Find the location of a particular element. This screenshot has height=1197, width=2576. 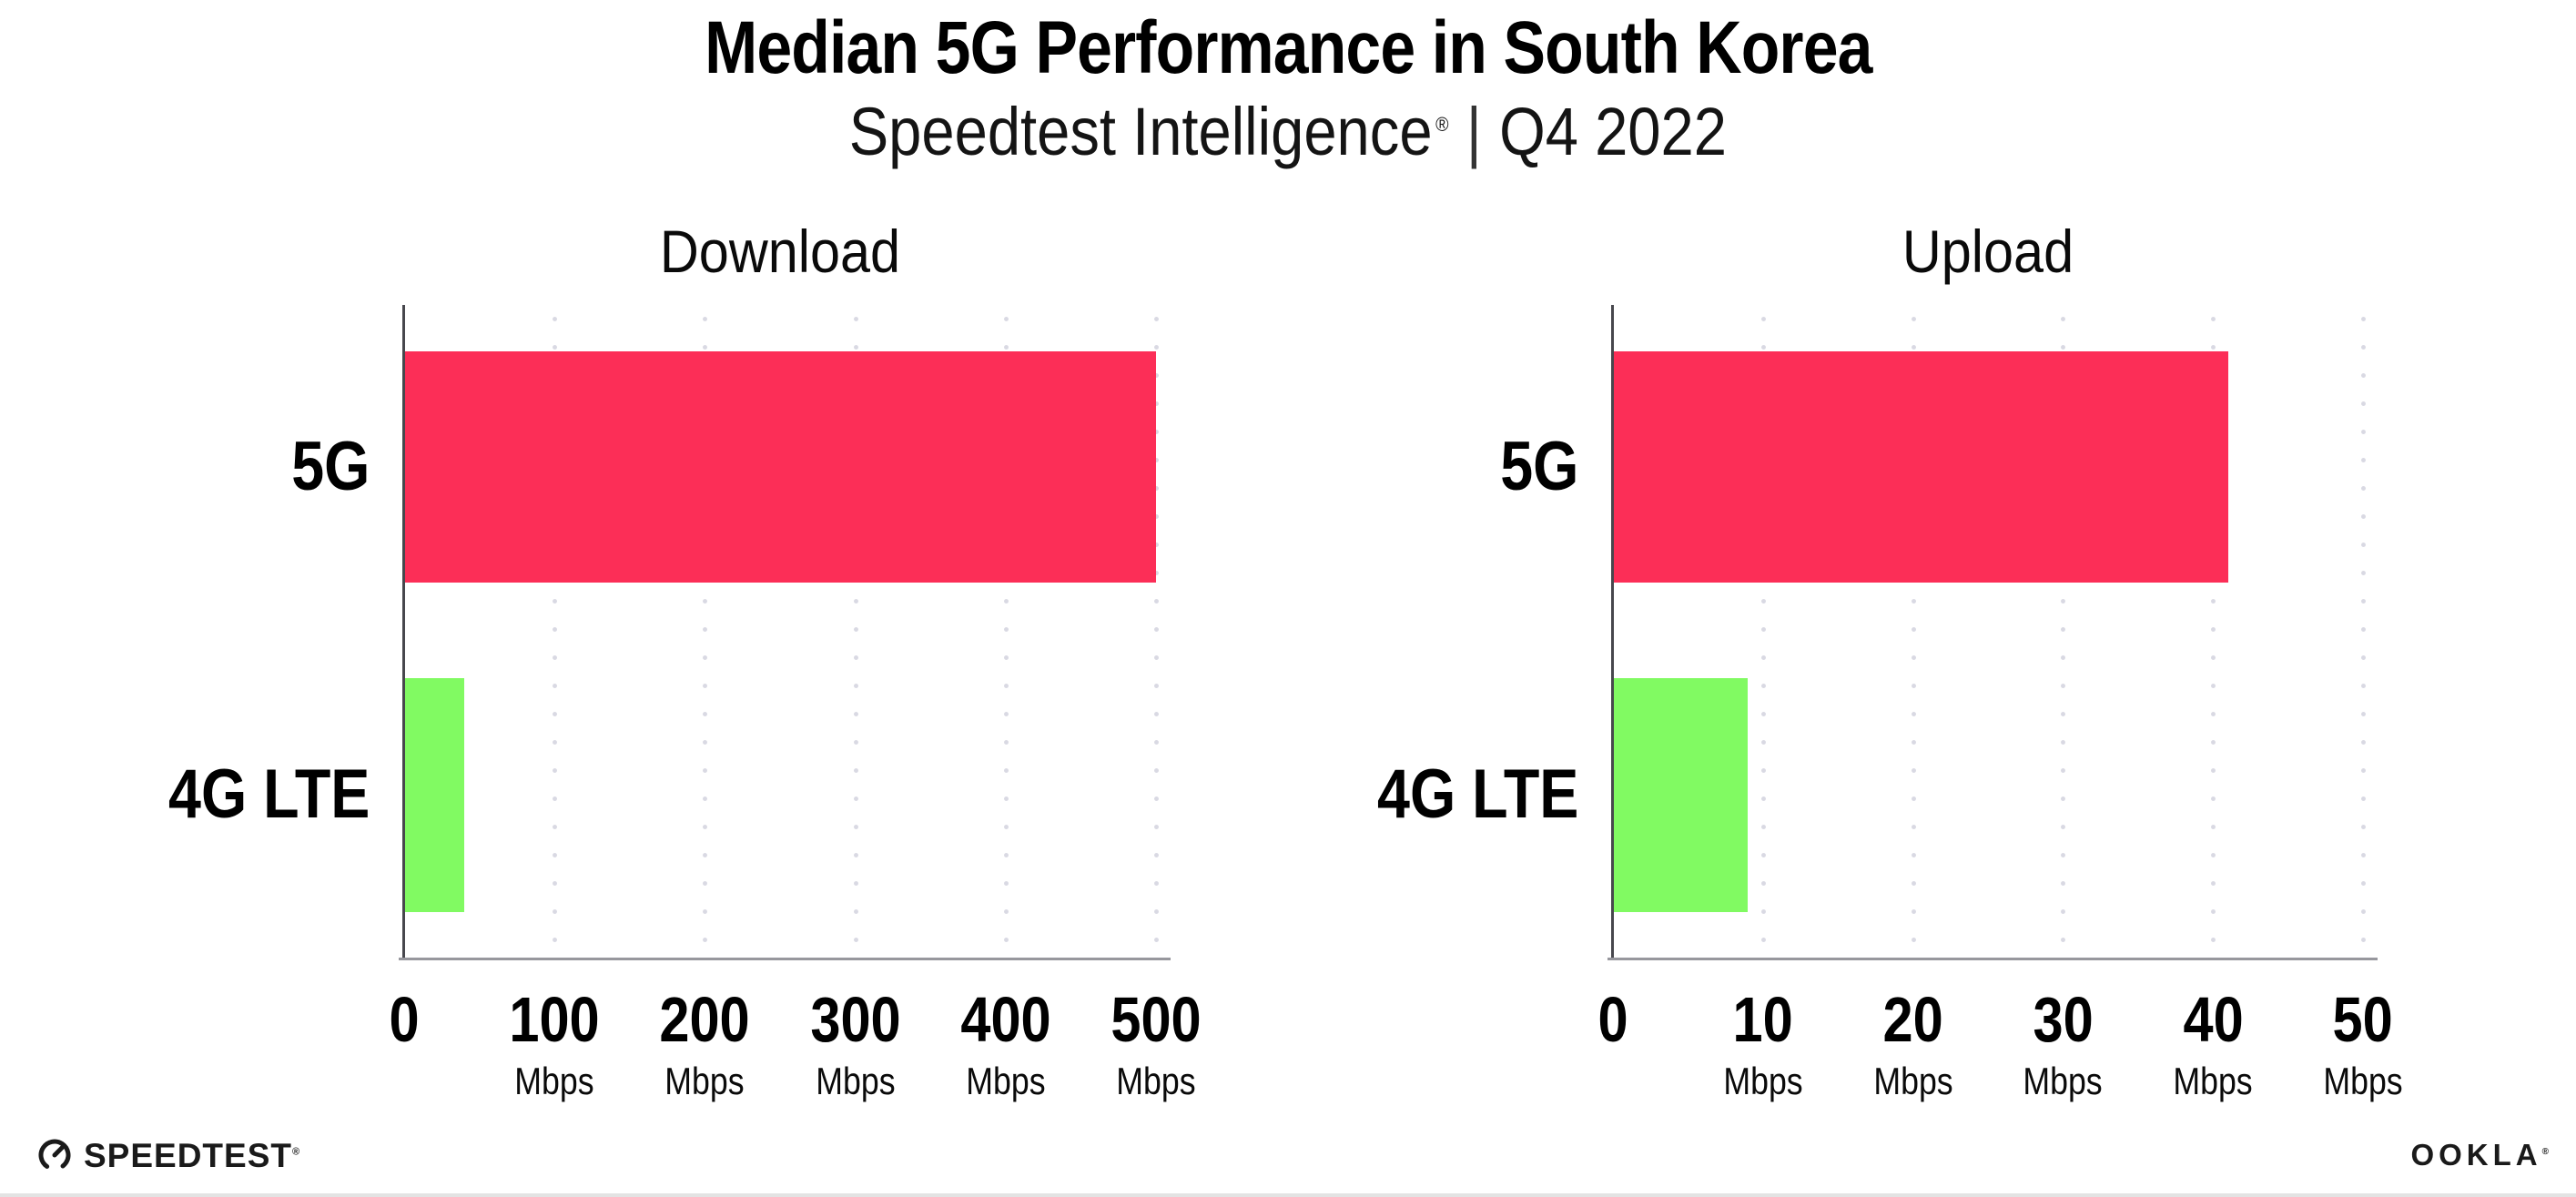

page-title-text: Median 5G Performance in South Korea is located at coordinates (1288, 48).